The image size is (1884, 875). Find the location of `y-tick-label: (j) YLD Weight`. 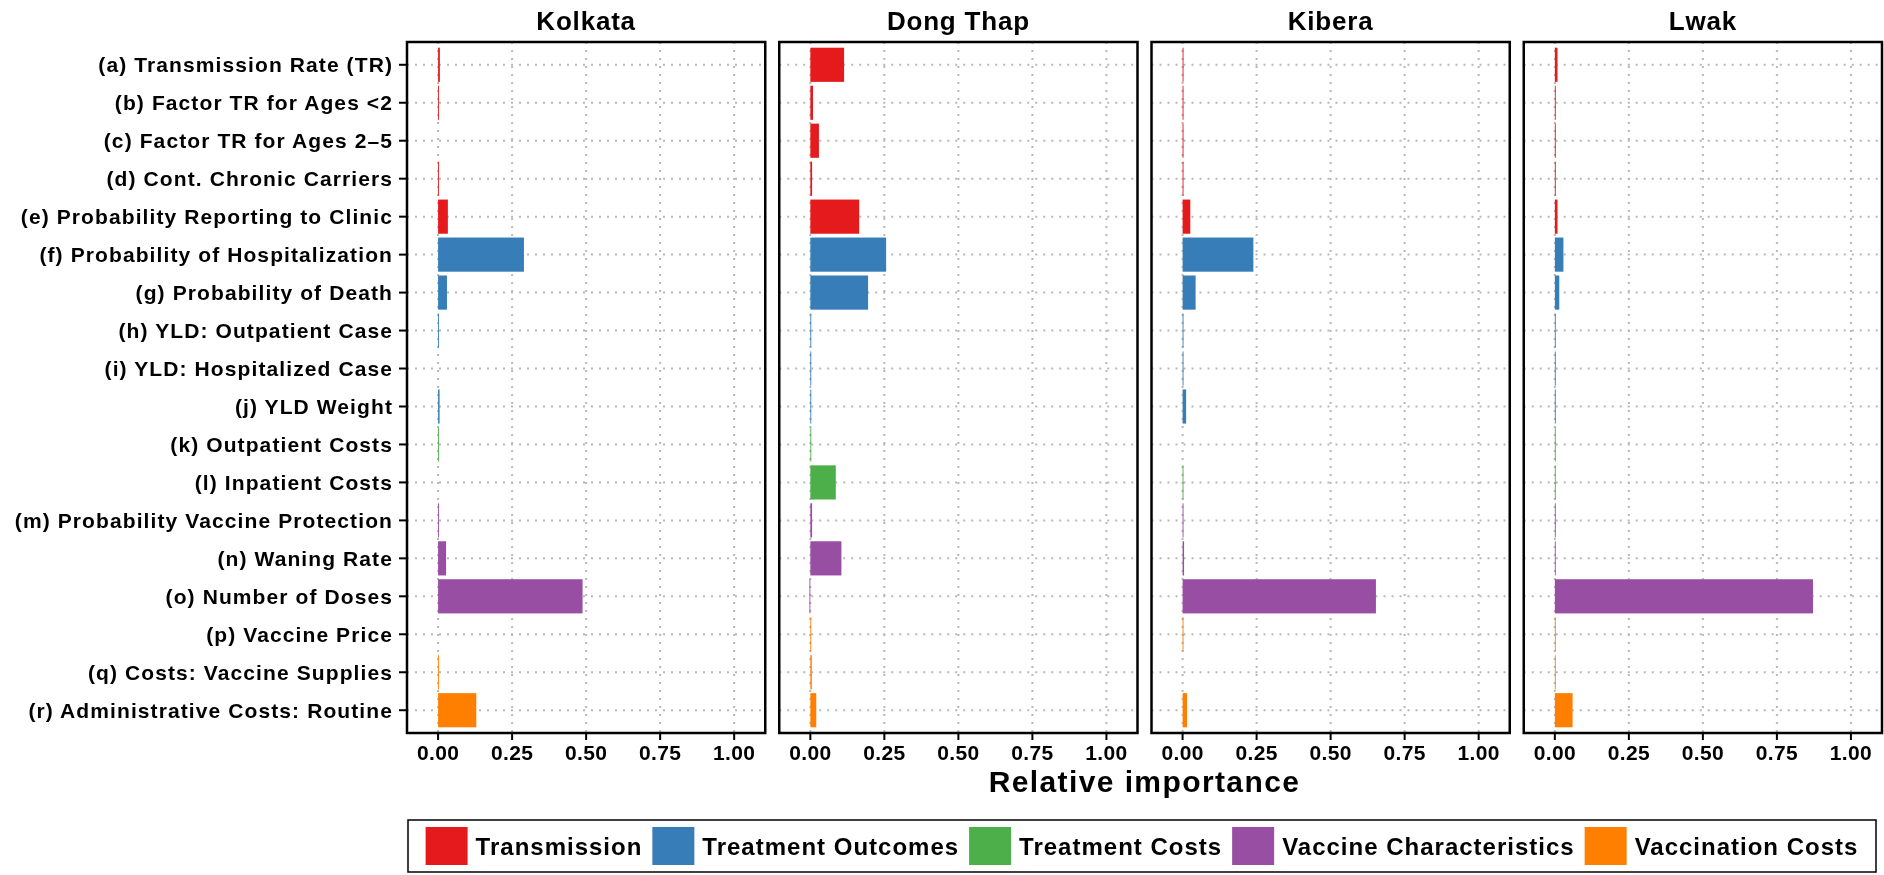

y-tick-label: (j) YLD Weight is located at coordinates (313, 406).